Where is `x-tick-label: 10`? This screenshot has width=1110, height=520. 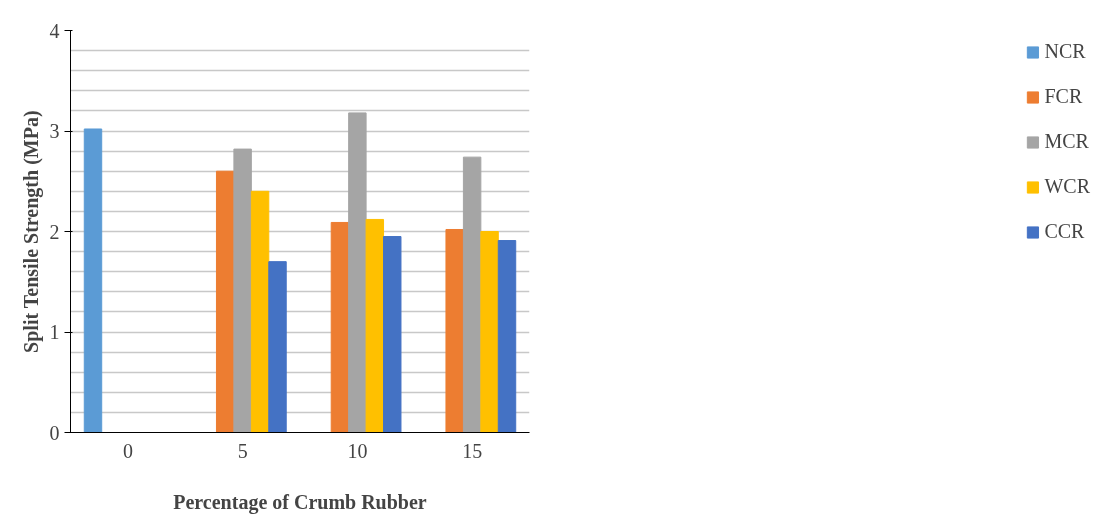
x-tick-label: 10 is located at coordinates (357, 450).